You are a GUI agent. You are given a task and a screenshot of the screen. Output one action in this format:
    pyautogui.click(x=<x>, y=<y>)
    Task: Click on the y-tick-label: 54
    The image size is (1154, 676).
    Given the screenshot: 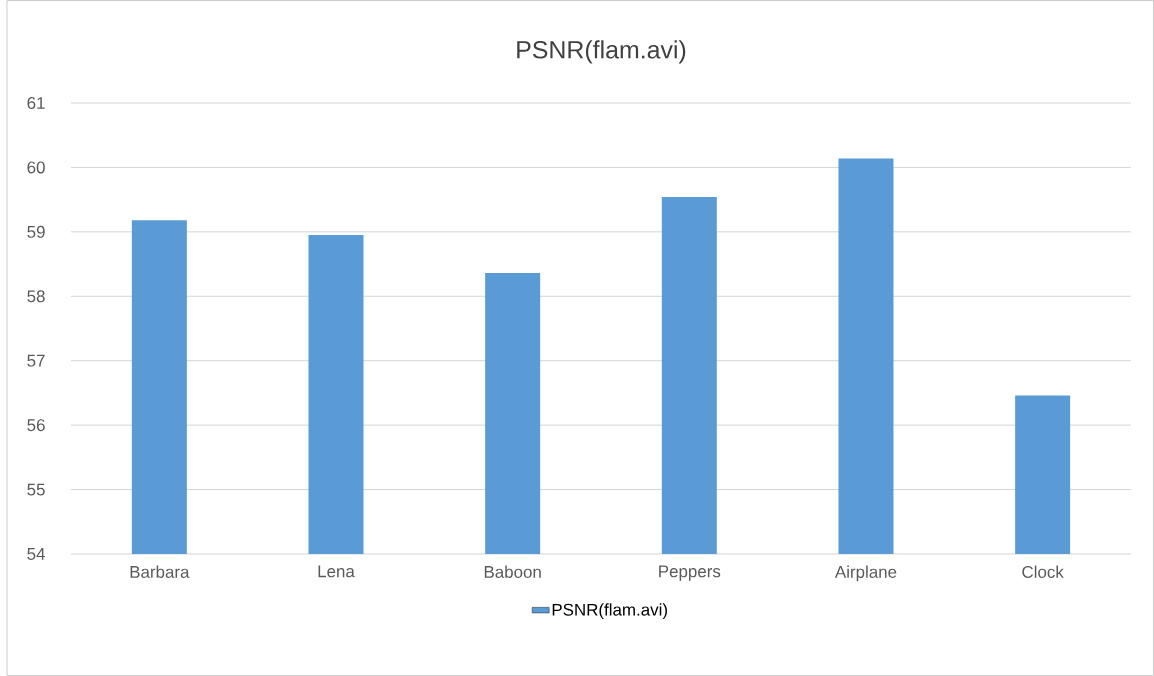 What is the action you would take?
    pyautogui.click(x=36, y=554)
    